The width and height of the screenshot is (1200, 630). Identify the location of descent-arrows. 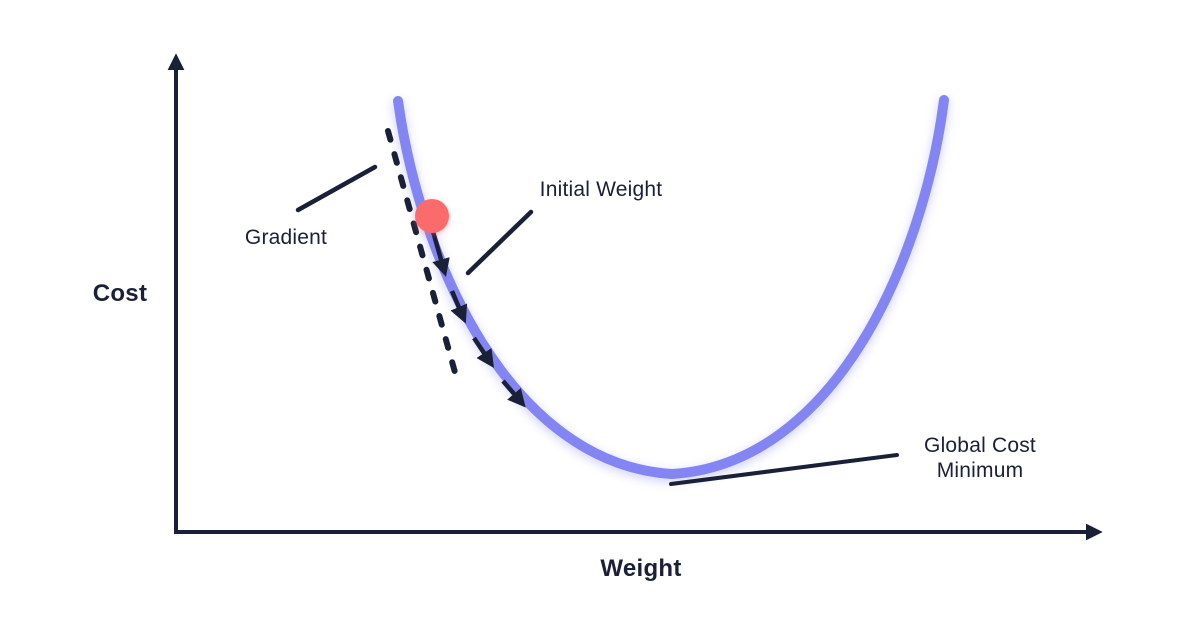
(477, 317).